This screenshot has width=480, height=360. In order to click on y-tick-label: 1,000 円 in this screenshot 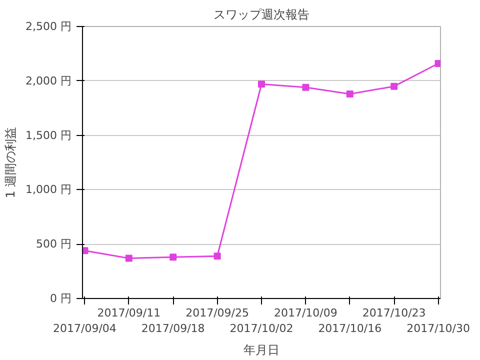, I will do `click(49, 189)`.